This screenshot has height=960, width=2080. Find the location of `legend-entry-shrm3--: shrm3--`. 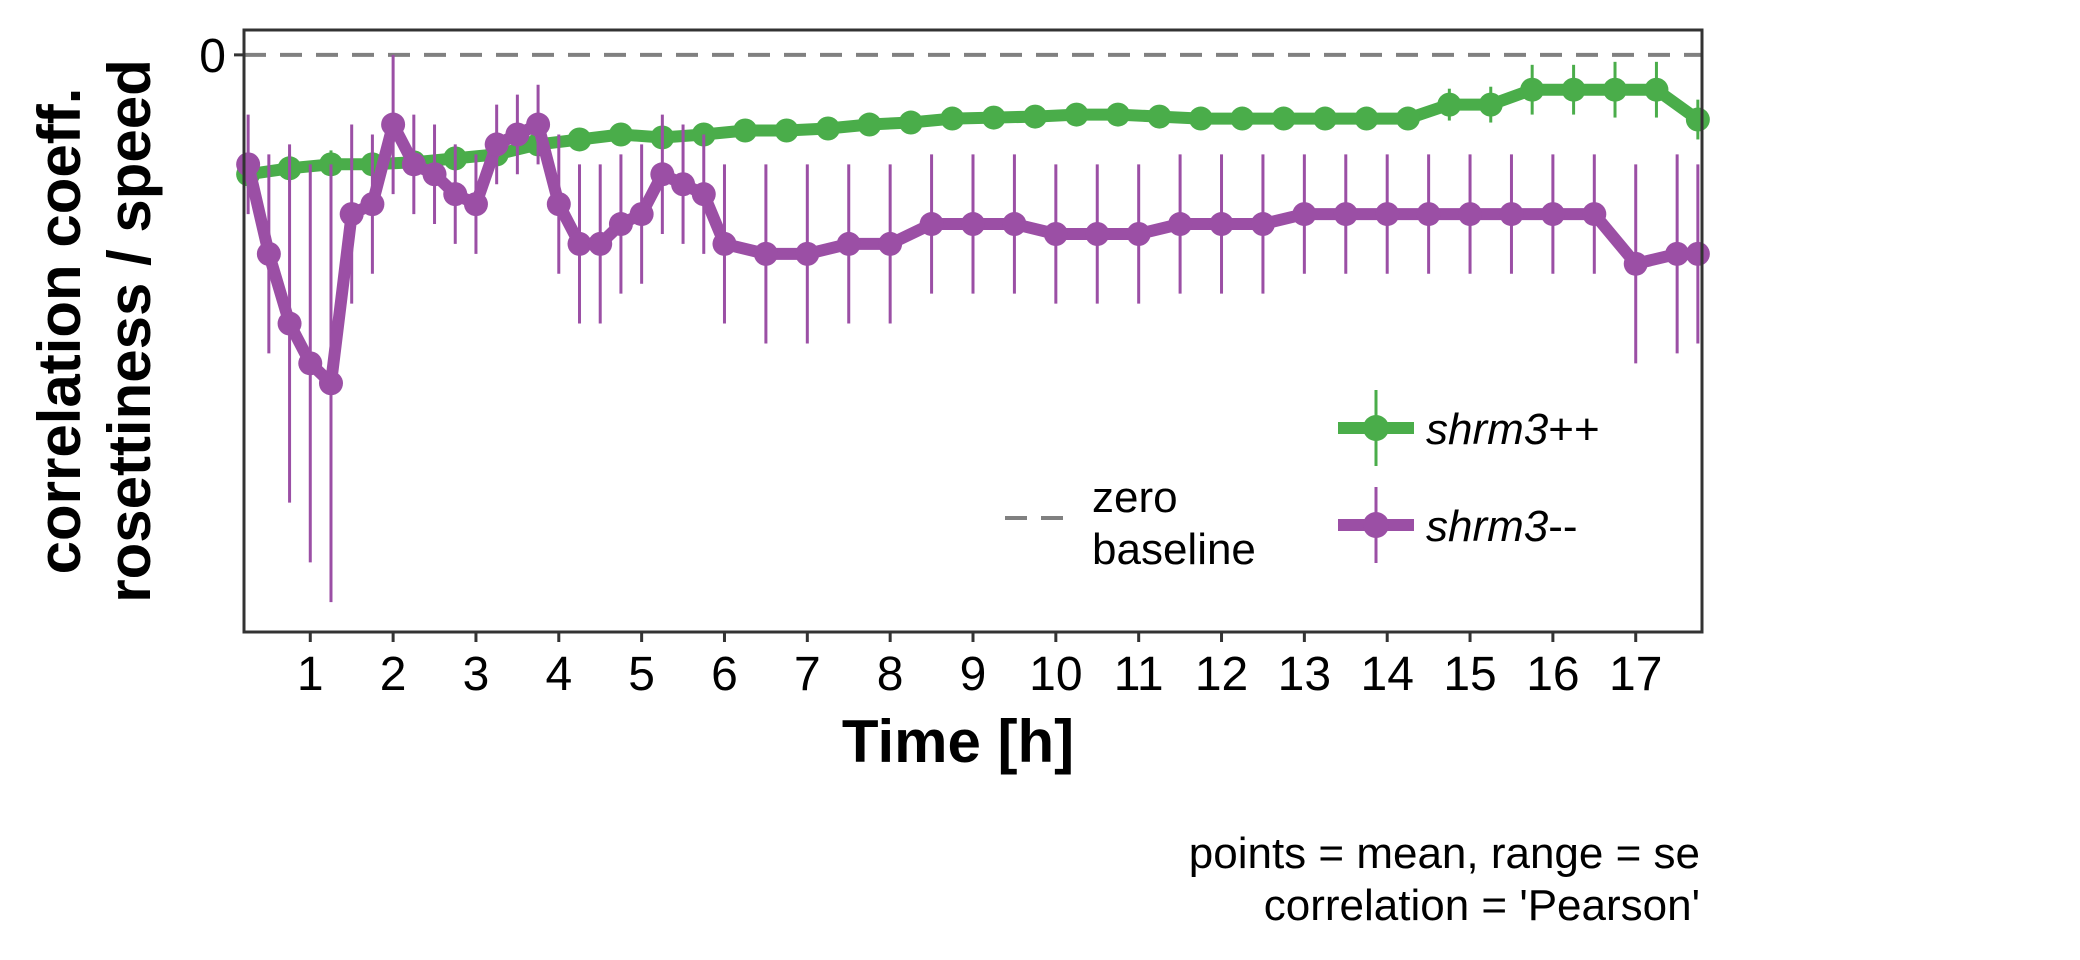

legend-entry-shrm3--: shrm3-- is located at coordinates (1458, 525).